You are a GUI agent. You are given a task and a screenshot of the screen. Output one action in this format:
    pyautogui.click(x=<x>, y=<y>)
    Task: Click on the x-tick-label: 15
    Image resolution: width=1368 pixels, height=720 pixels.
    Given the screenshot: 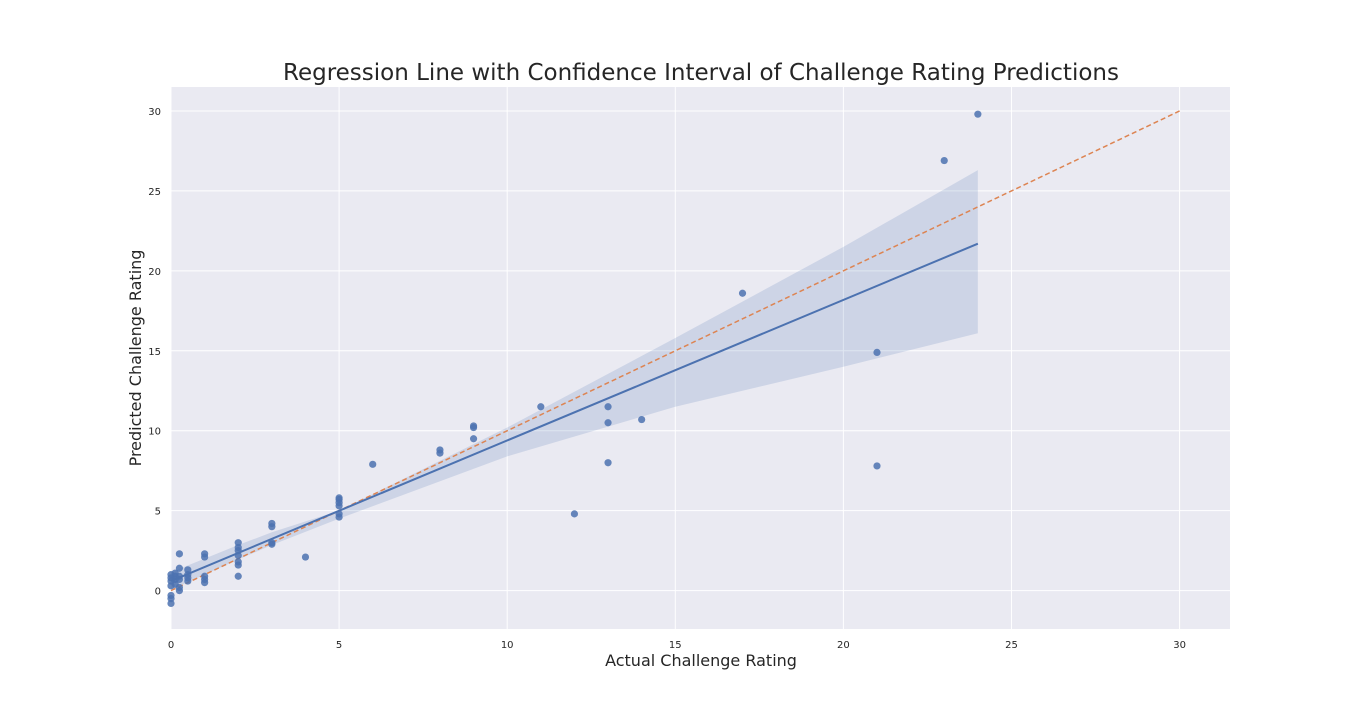 What is the action you would take?
    pyautogui.click(x=675, y=645)
    